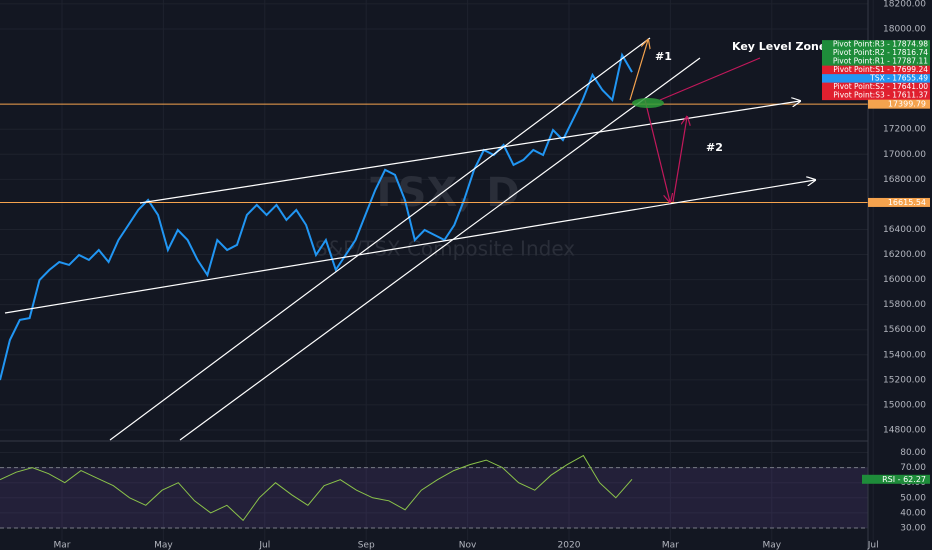 The height and width of the screenshot is (550, 932). I want to click on annotation: #2, so click(714, 147).